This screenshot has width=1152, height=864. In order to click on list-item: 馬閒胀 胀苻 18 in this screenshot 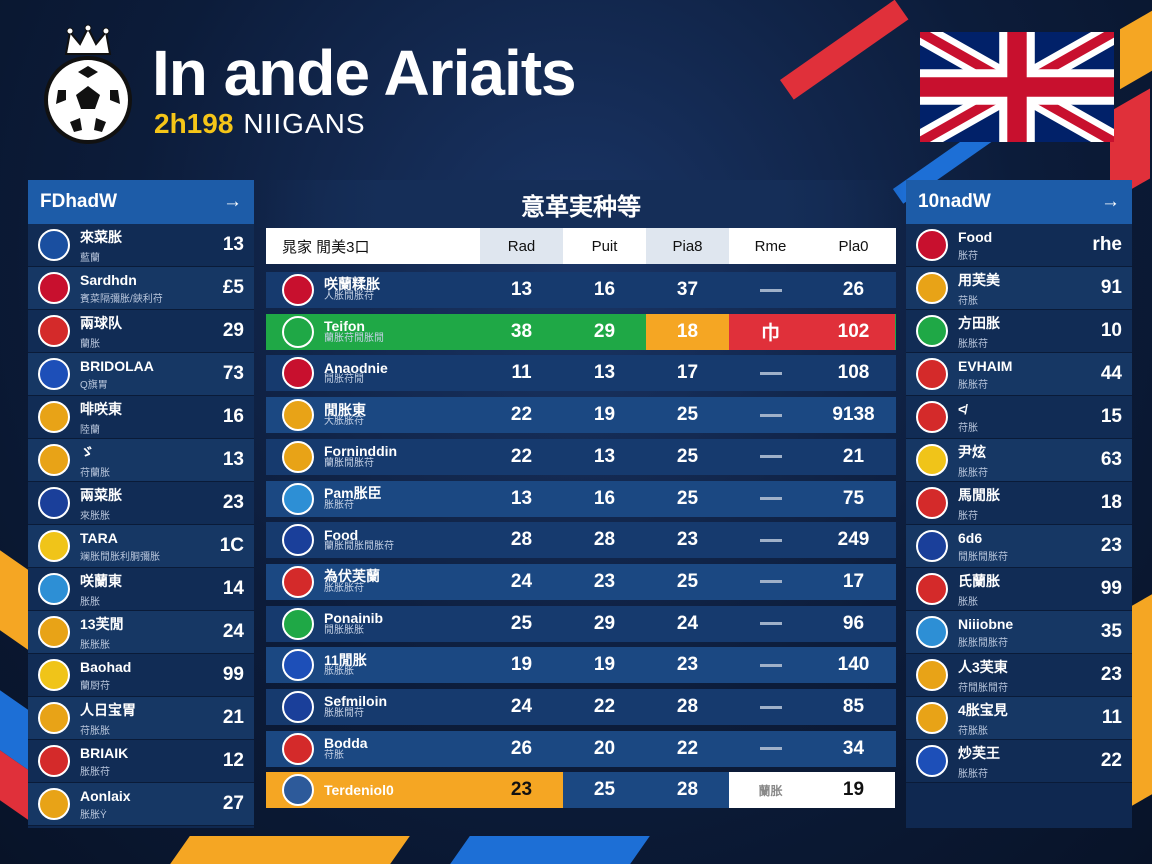, I will do `click(1019, 503)`.